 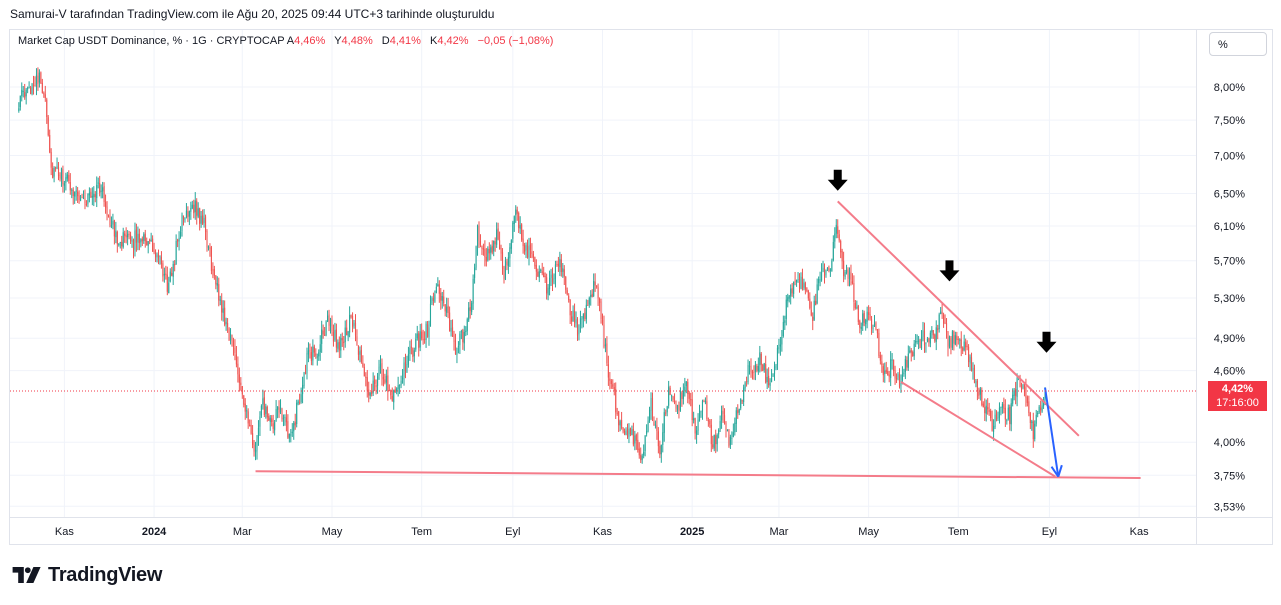 What do you see at coordinates (1139, 532) in the screenshot?
I see `x-tick-label: Kas` at bounding box center [1139, 532].